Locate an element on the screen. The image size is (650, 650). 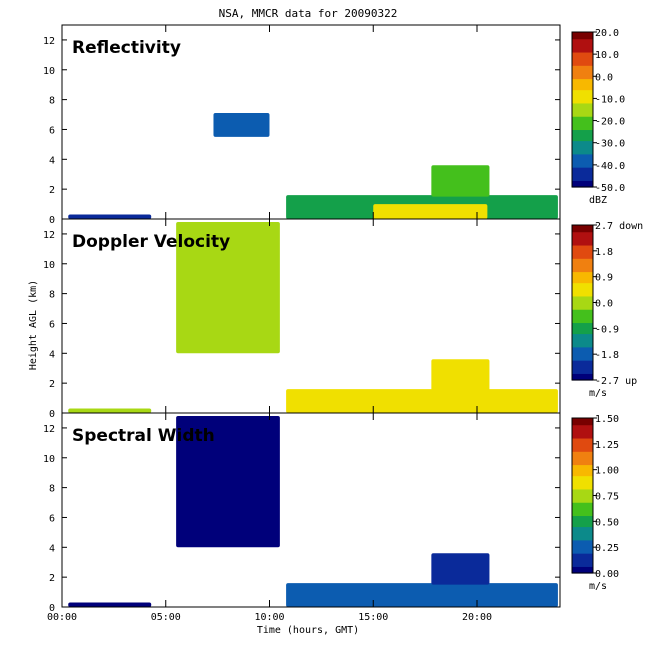
x-axis-label: Time (hours, GMT) is located at coordinates (308, 630).